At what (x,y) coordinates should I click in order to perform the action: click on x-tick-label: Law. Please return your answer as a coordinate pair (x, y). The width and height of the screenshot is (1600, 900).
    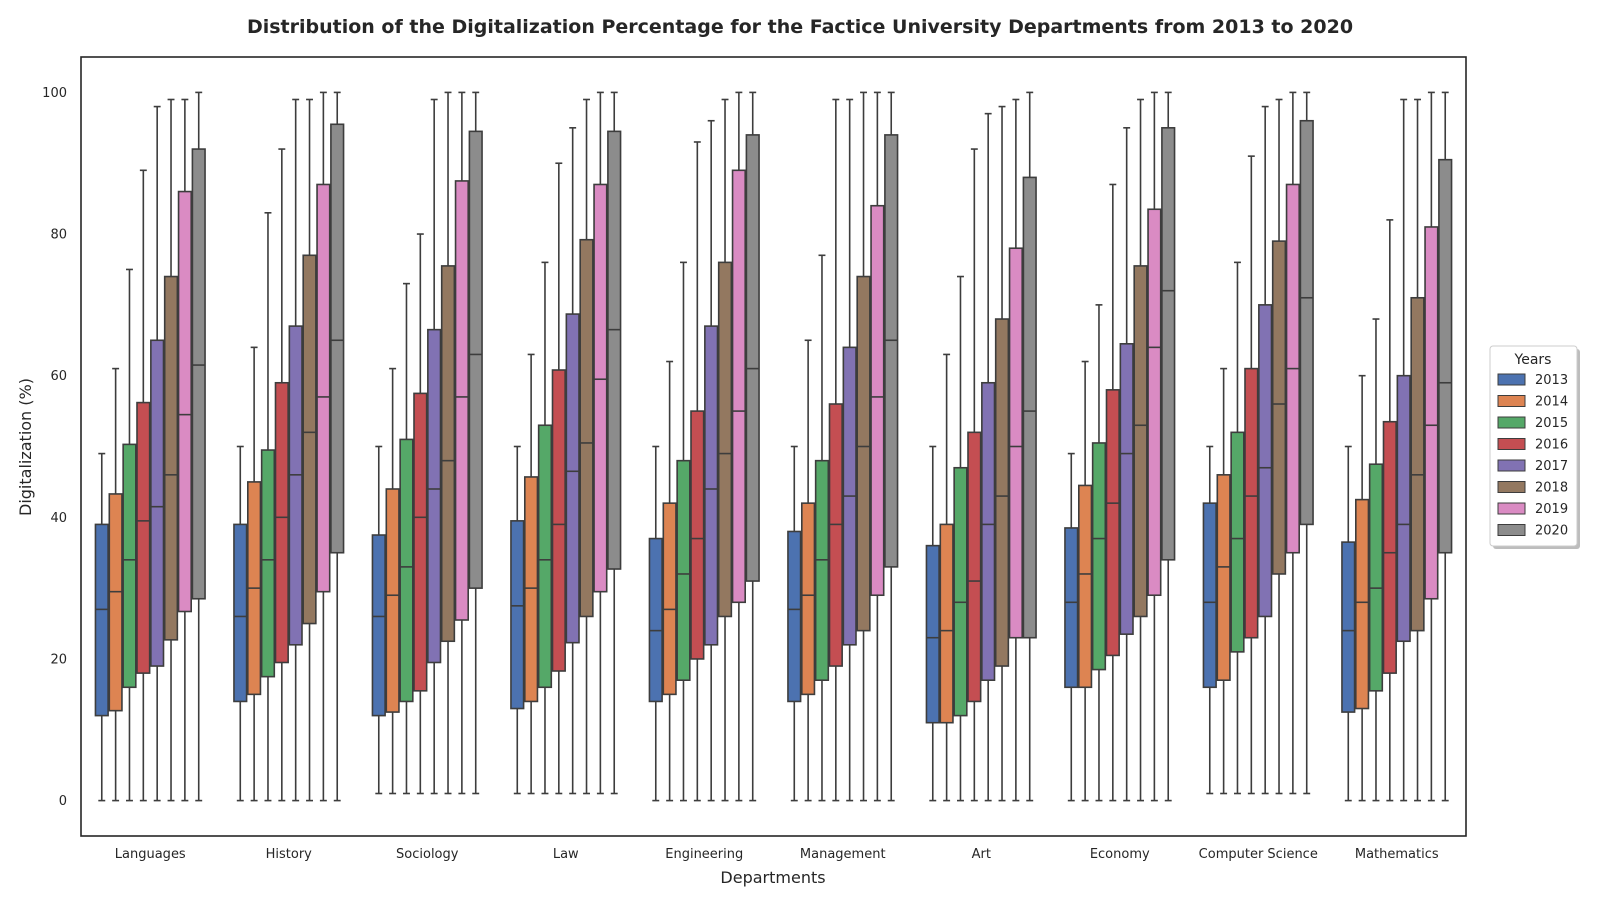
    Looking at the image, I should click on (566, 854).